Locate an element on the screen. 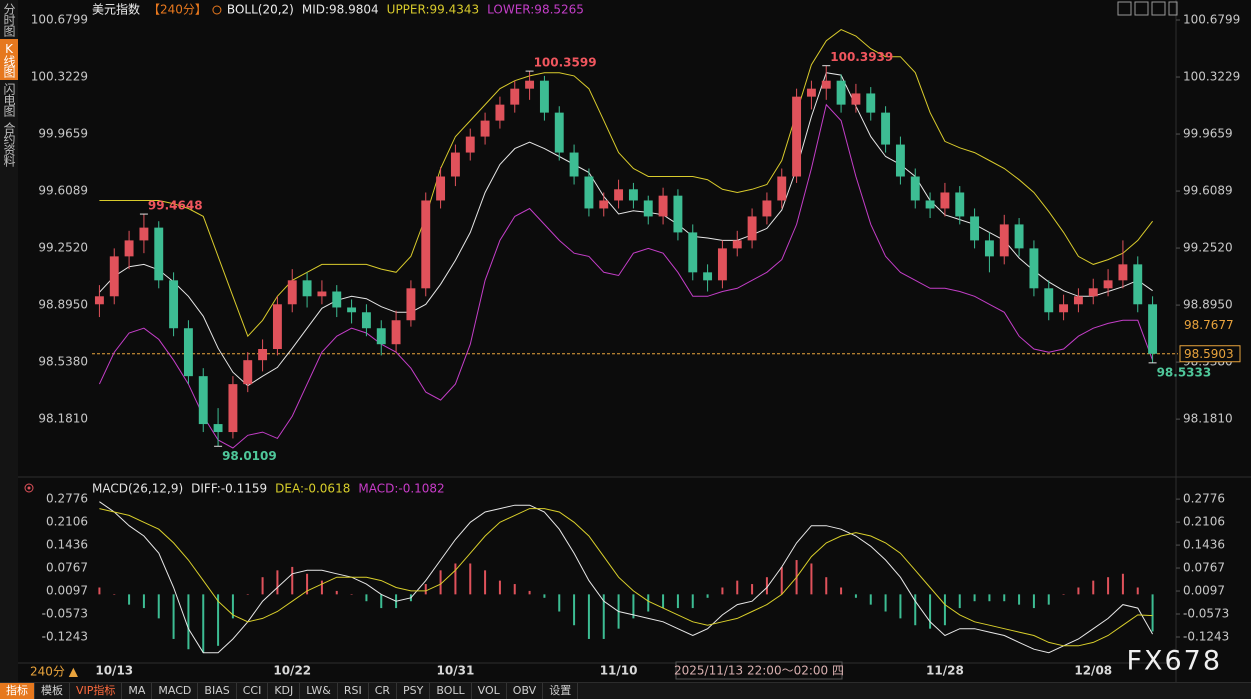 This screenshot has width=1251, height=699. y-tick-label: 98.5380 is located at coordinates (63, 362).